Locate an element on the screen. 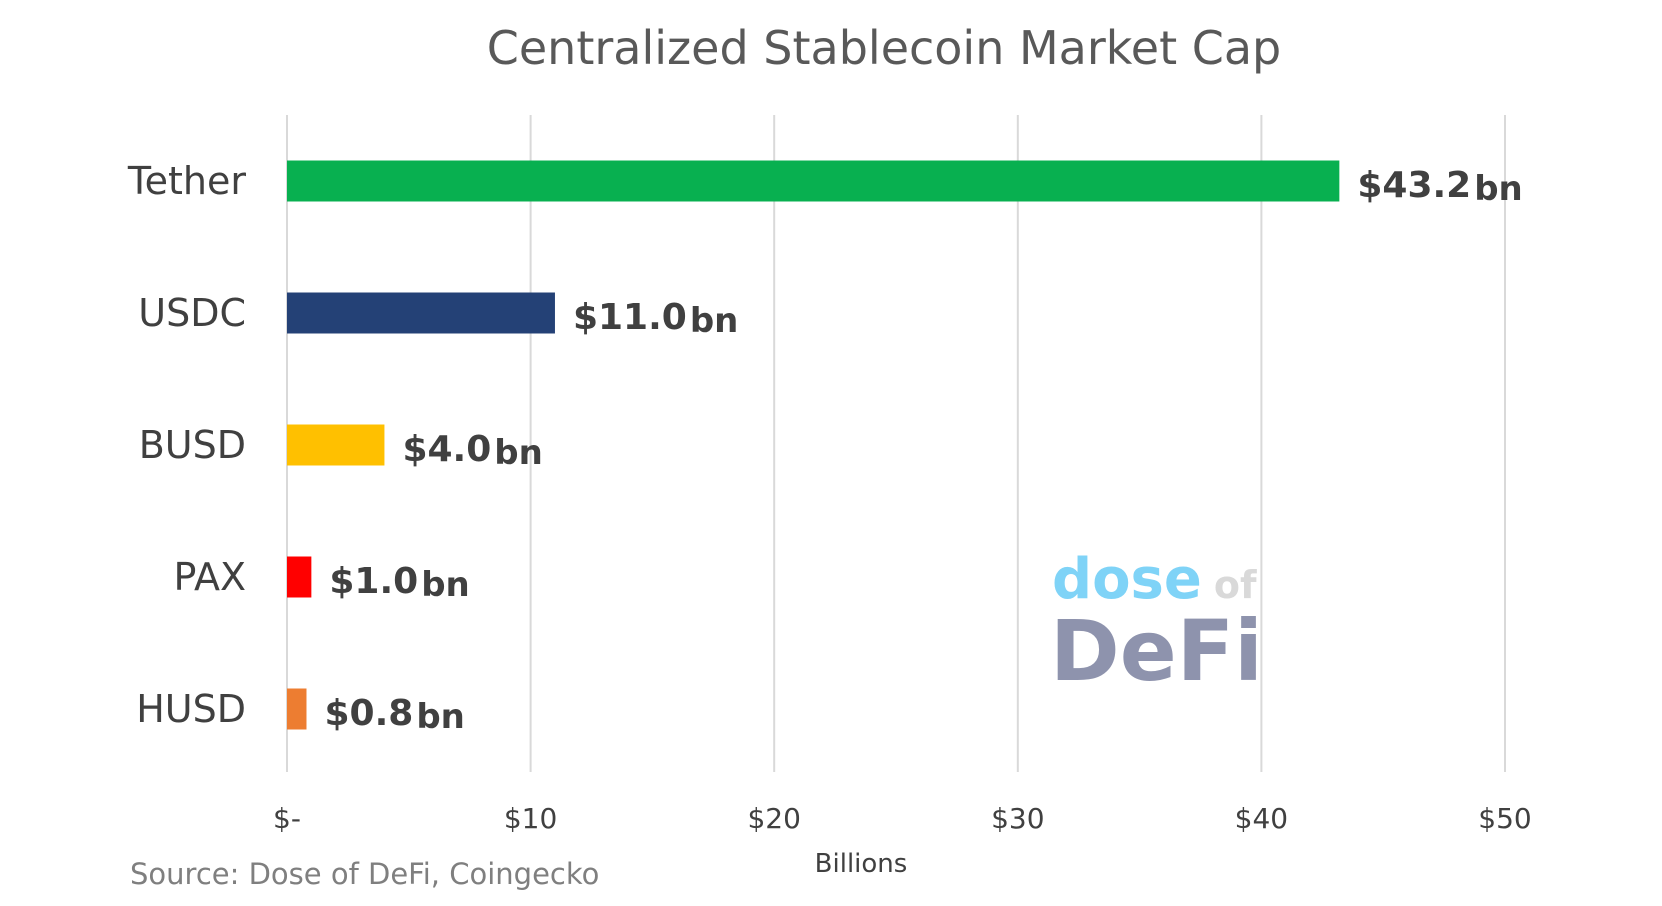 The image size is (1662, 906). category-label: USDC is located at coordinates (192, 313).